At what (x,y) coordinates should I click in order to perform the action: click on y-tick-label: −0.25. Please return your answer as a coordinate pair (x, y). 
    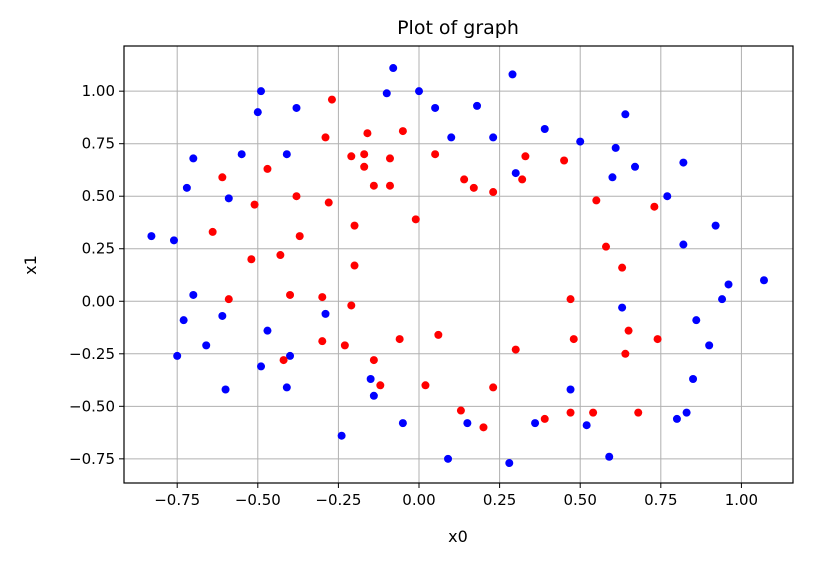
    Looking at the image, I should click on (92, 354).